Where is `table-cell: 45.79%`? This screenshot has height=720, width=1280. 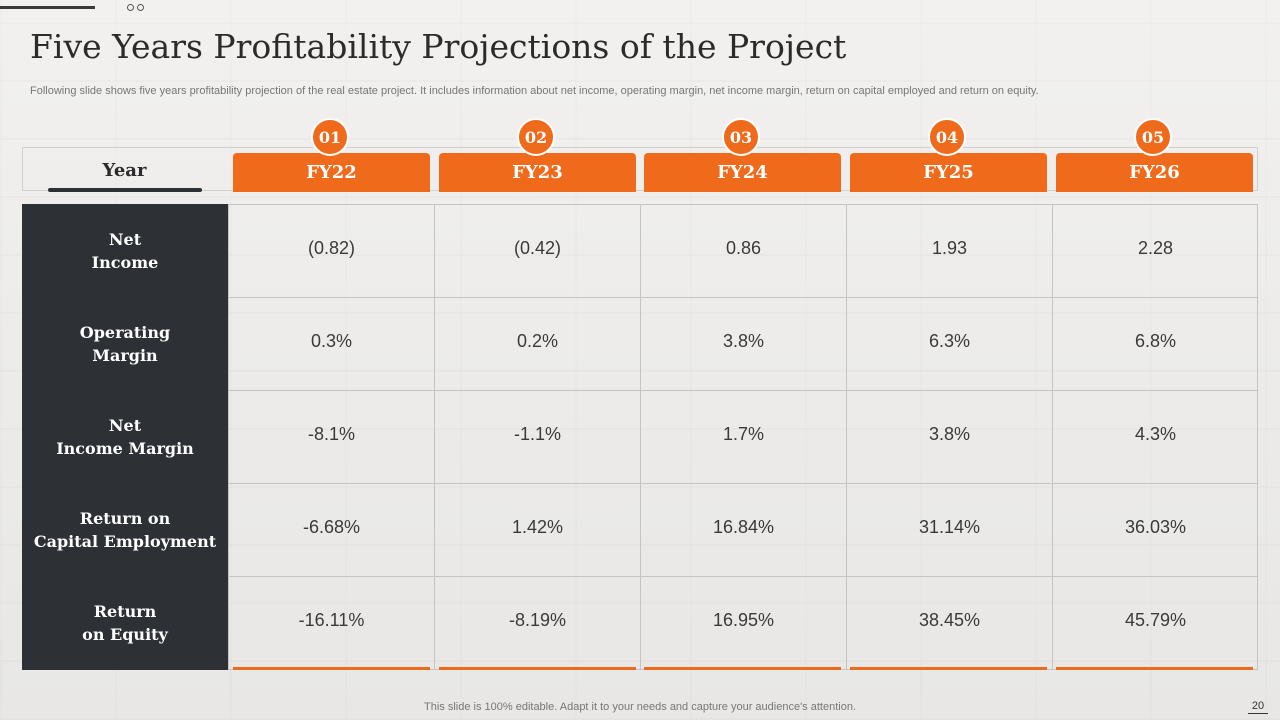 table-cell: 45.79% is located at coordinates (1155, 623).